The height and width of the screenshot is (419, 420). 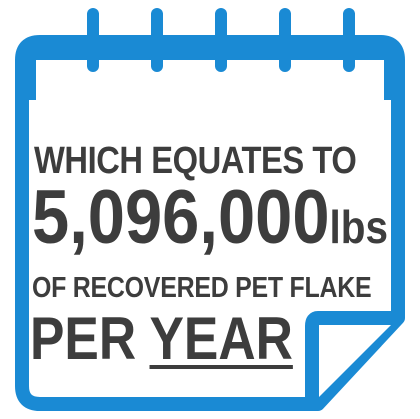 What do you see at coordinates (351, 357) in the screenshot?
I see `calendar-page-curl` at bounding box center [351, 357].